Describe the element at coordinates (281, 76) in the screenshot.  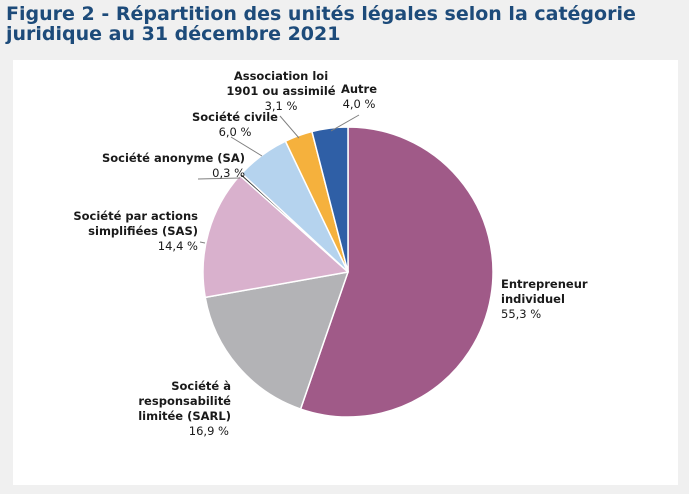
I see `slice-label-name: Association loi` at that location.